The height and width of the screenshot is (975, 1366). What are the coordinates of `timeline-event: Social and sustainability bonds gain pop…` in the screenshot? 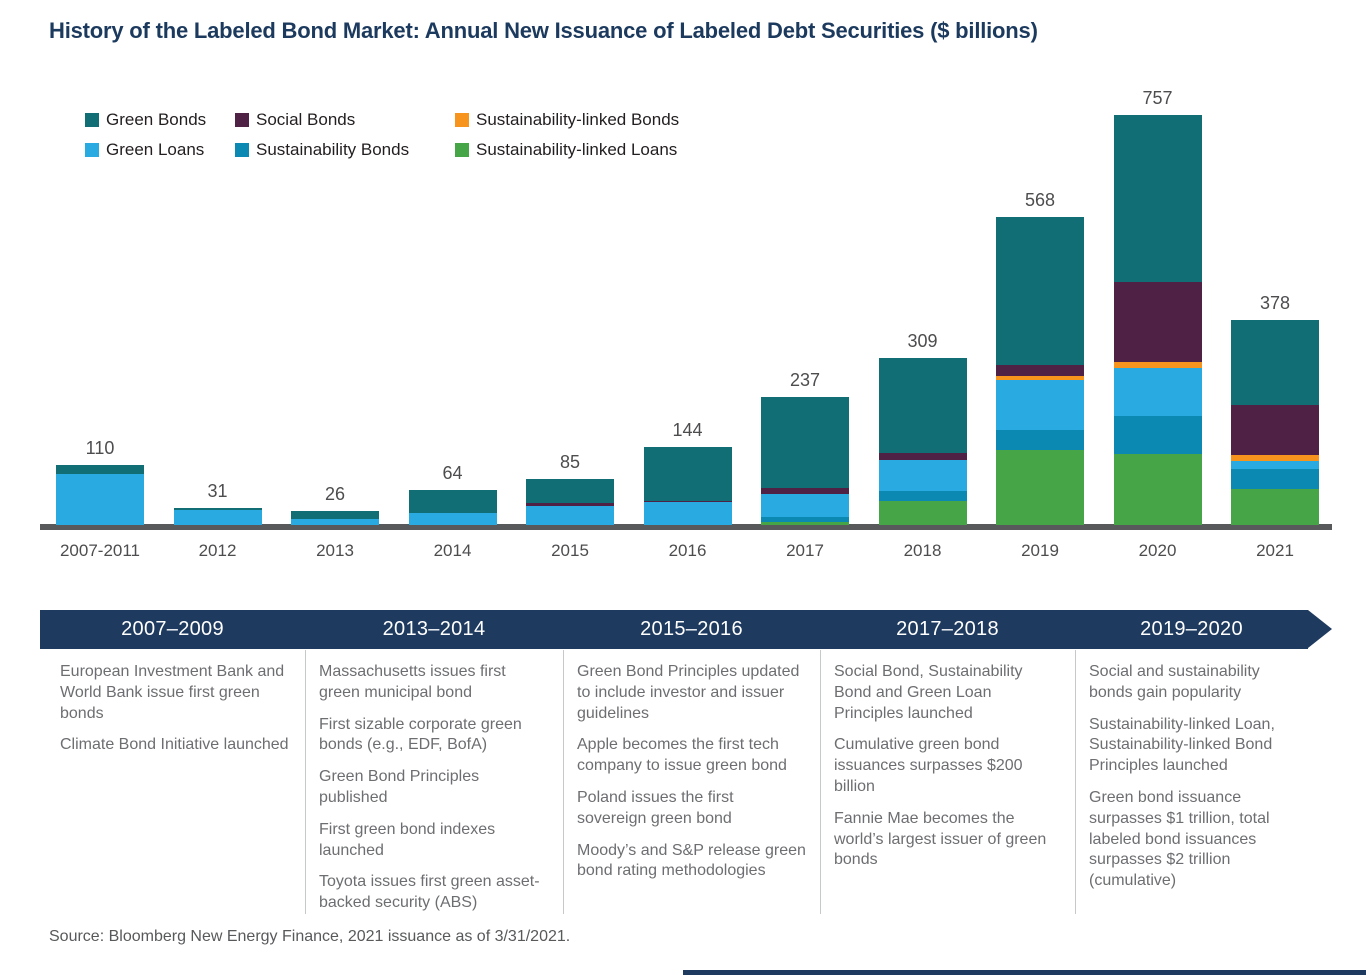 It's located at (1174, 682).